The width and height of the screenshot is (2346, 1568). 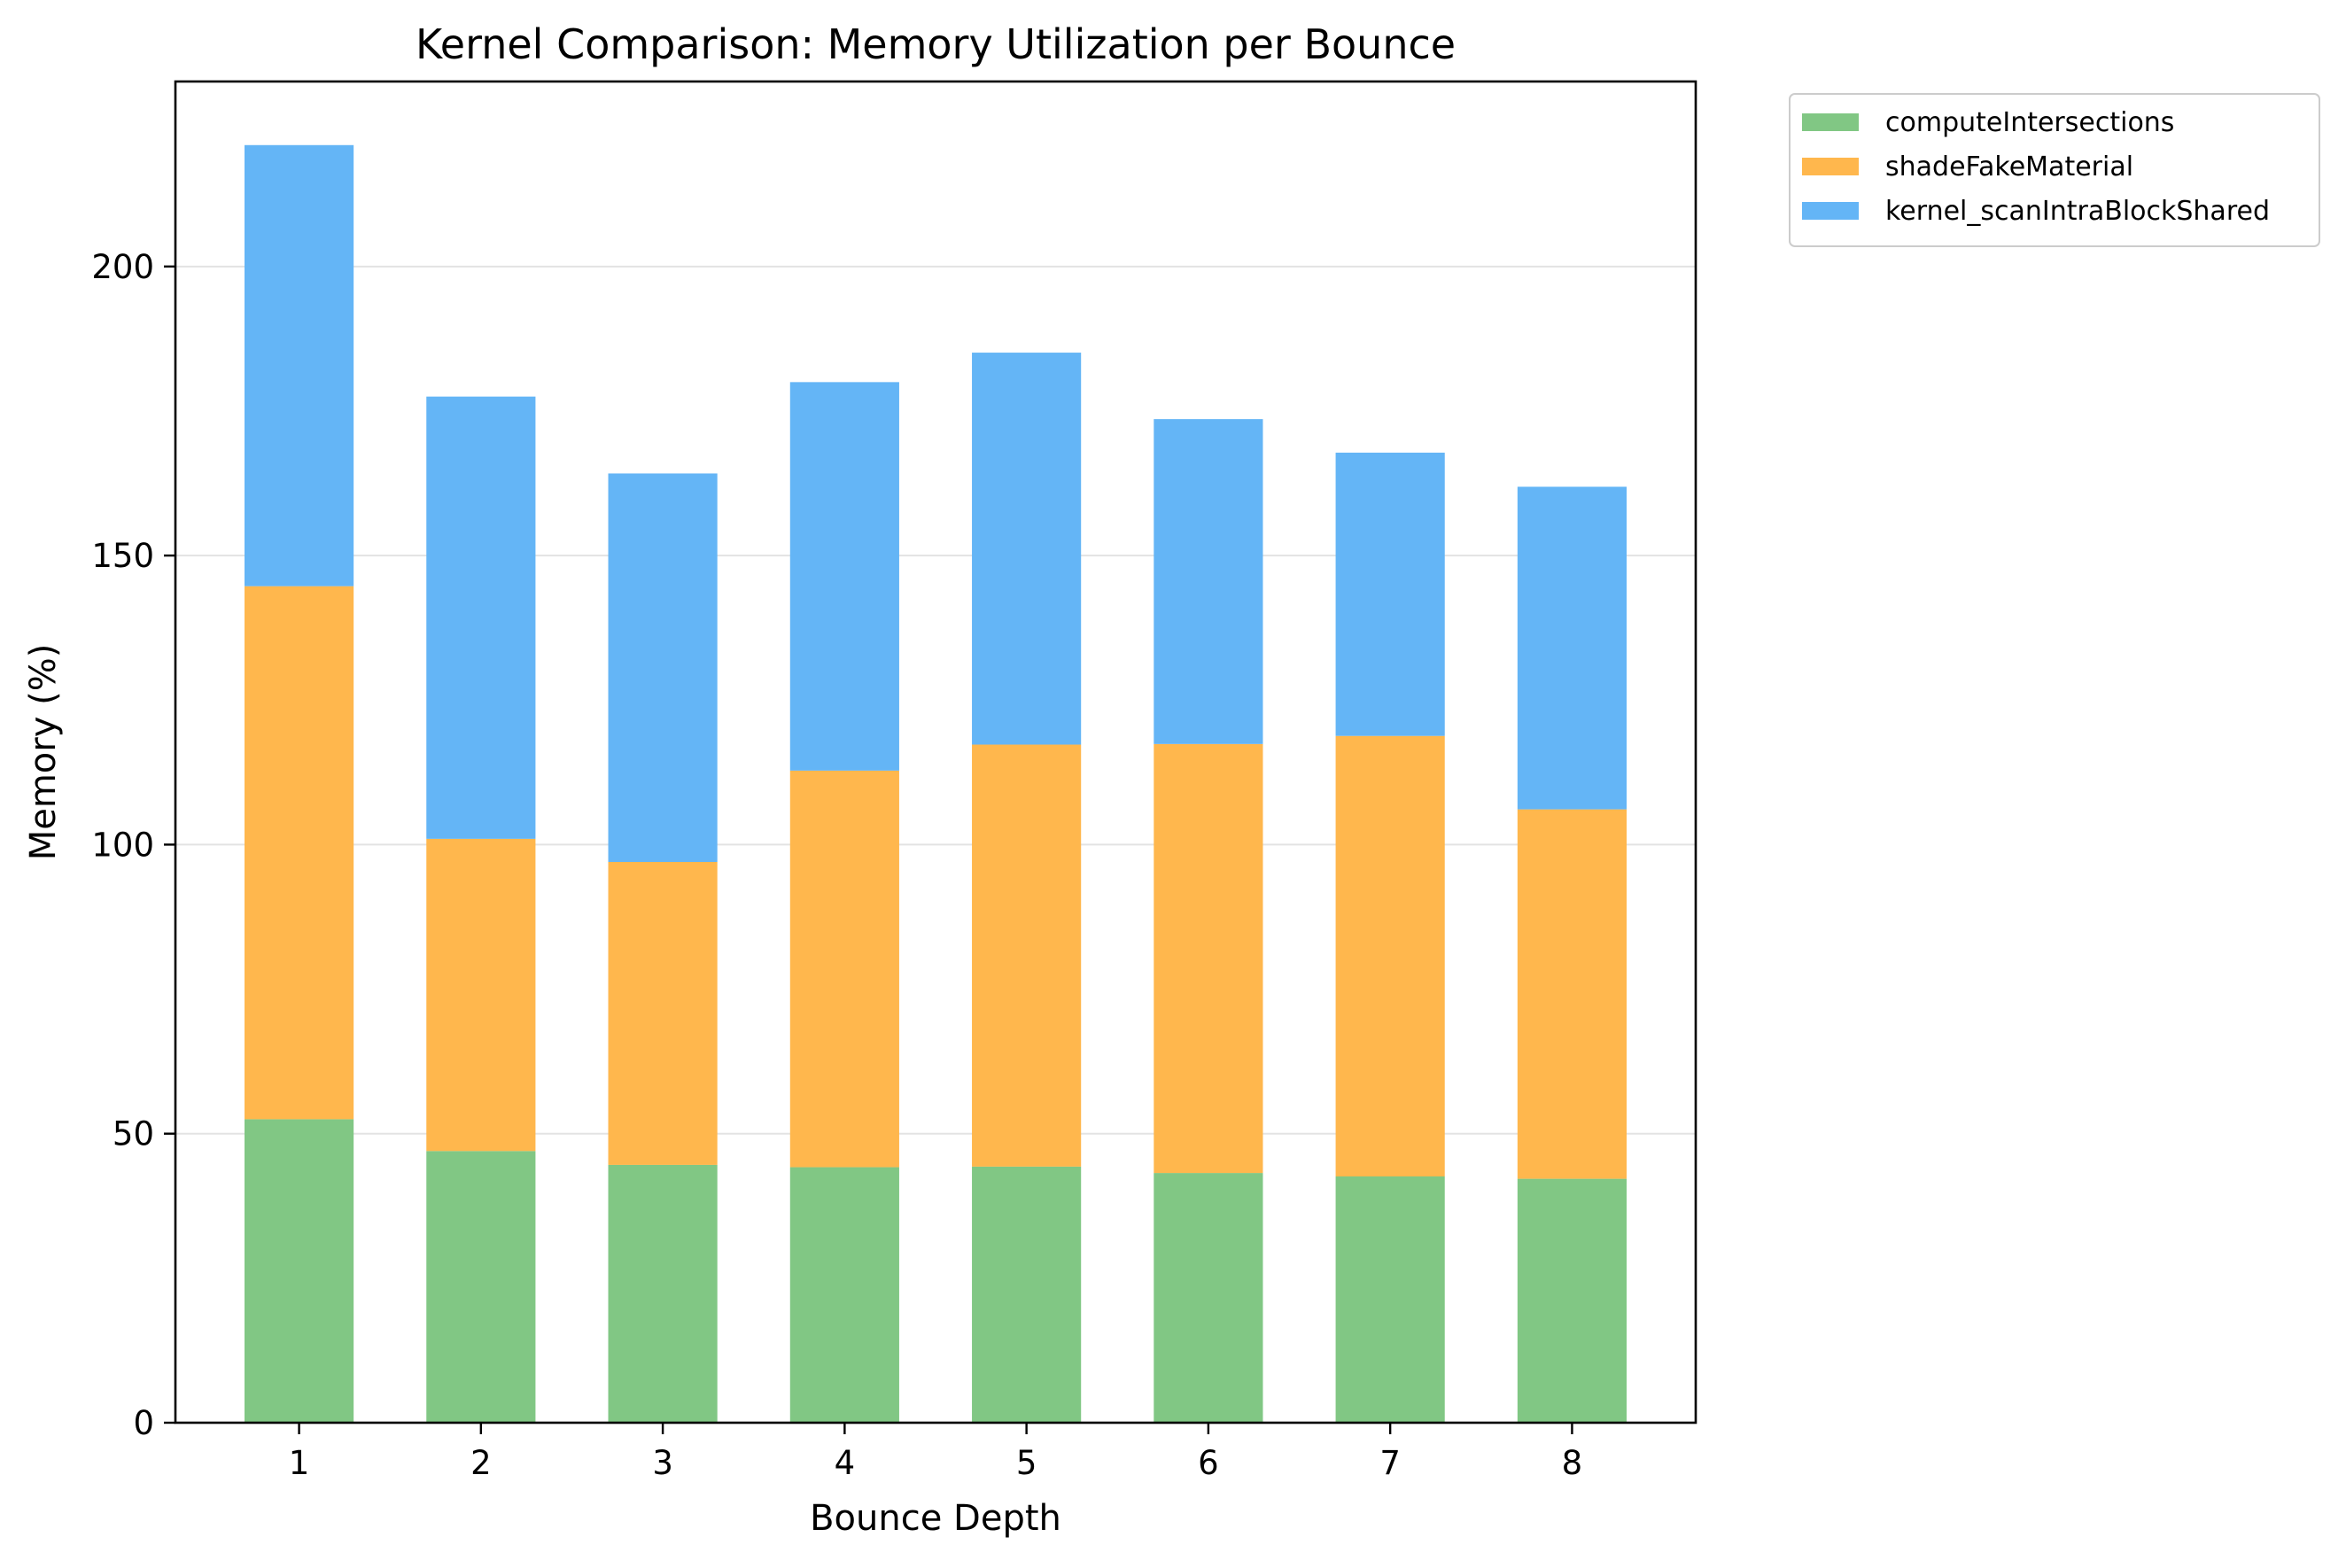 I want to click on x-tick-label: 6, so click(x=1208, y=1463).